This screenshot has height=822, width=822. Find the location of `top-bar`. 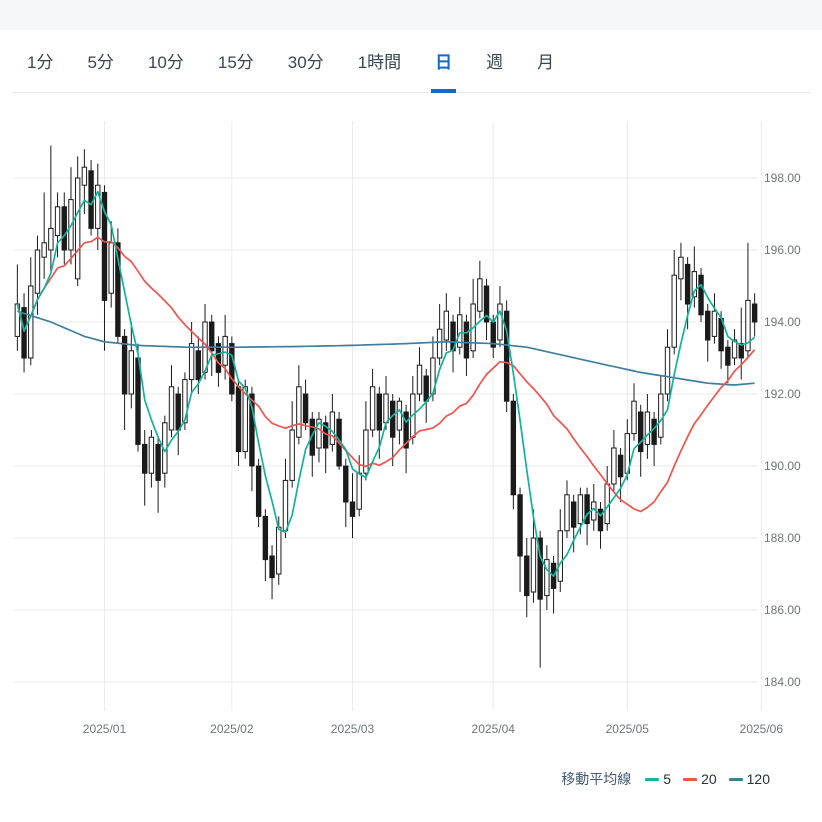

top-bar is located at coordinates (411, 15).